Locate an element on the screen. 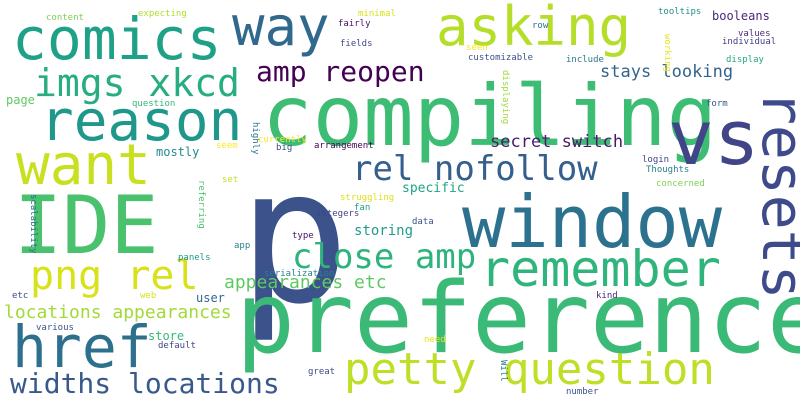 The height and width of the screenshot is (400, 800). word-login: login is located at coordinates (656, 160).